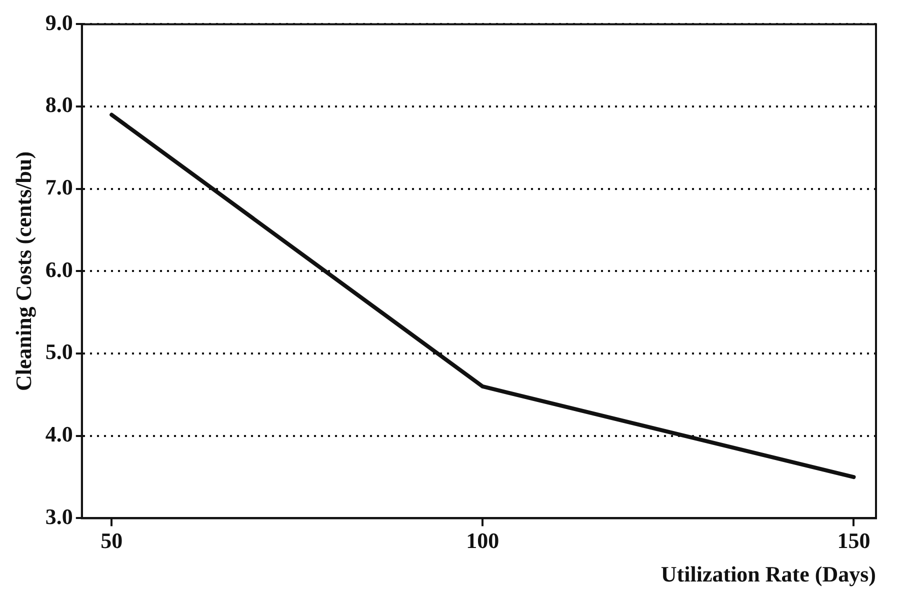 The width and height of the screenshot is (898, 603). I want to click on x-axis-title: Utilization Rate (Days), so click(768, 573).